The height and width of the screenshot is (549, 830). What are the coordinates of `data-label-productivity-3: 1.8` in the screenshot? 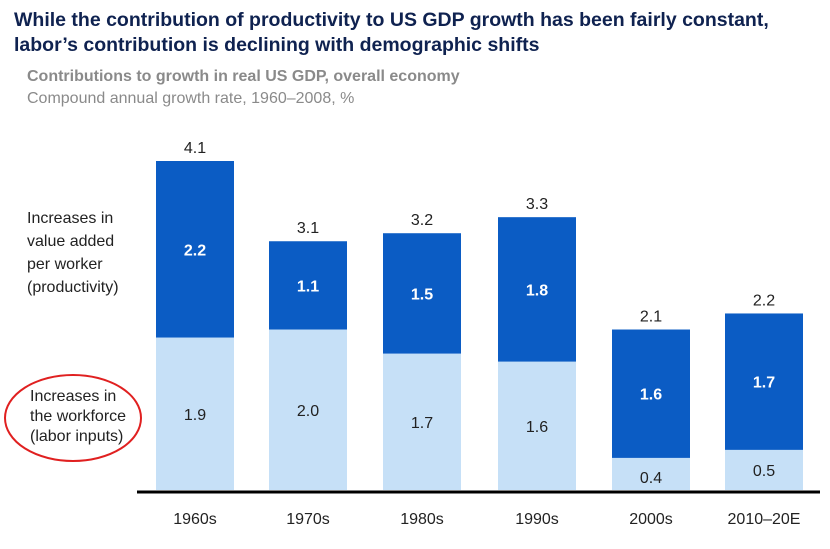 It's located at (537, 290).